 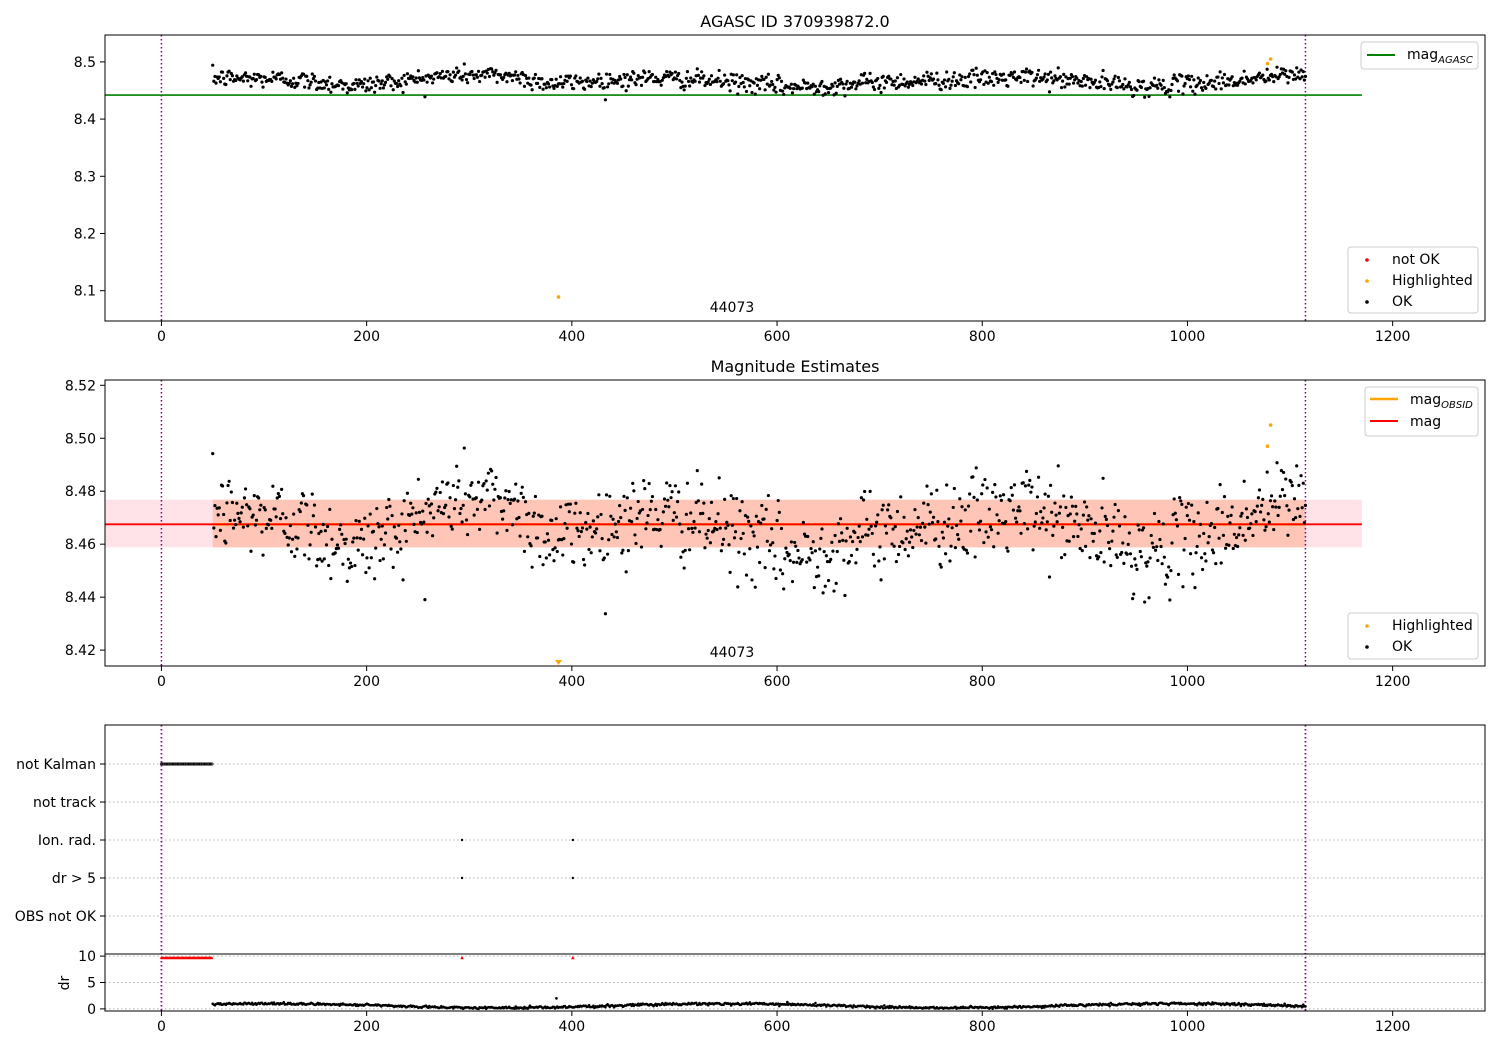 What do you see at coordinates (462, 957) in the screenshot?
I see `dr-capped-marker` at bounding box center [462, 957].